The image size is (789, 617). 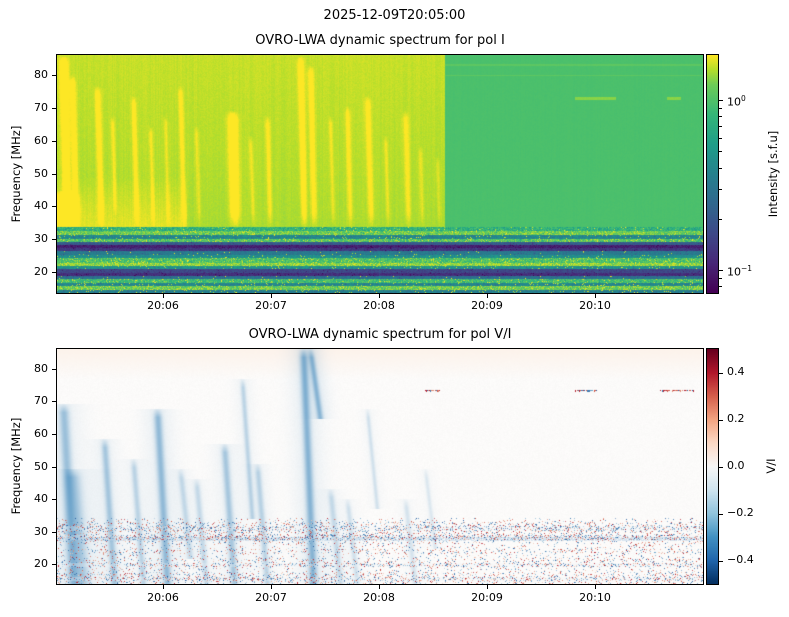 What do you see at coordinates (380, 40) in the screenshot?
I see `panel1-title: OVRO-LWA dynamic spectrum for pol I` at bounding box center [380, 40].